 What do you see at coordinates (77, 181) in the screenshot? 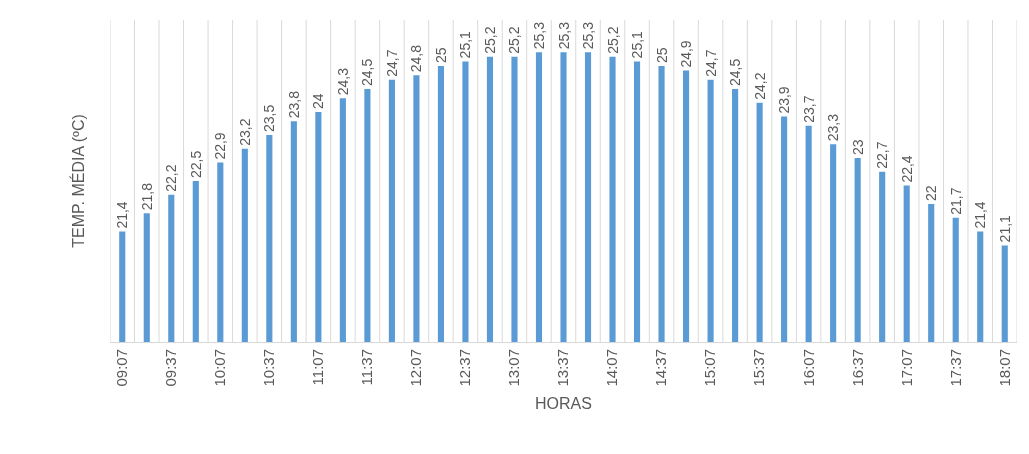
I see `y-axis-title: TEMP. MÉDIA (ºC)` at bounding box center [77, 181].